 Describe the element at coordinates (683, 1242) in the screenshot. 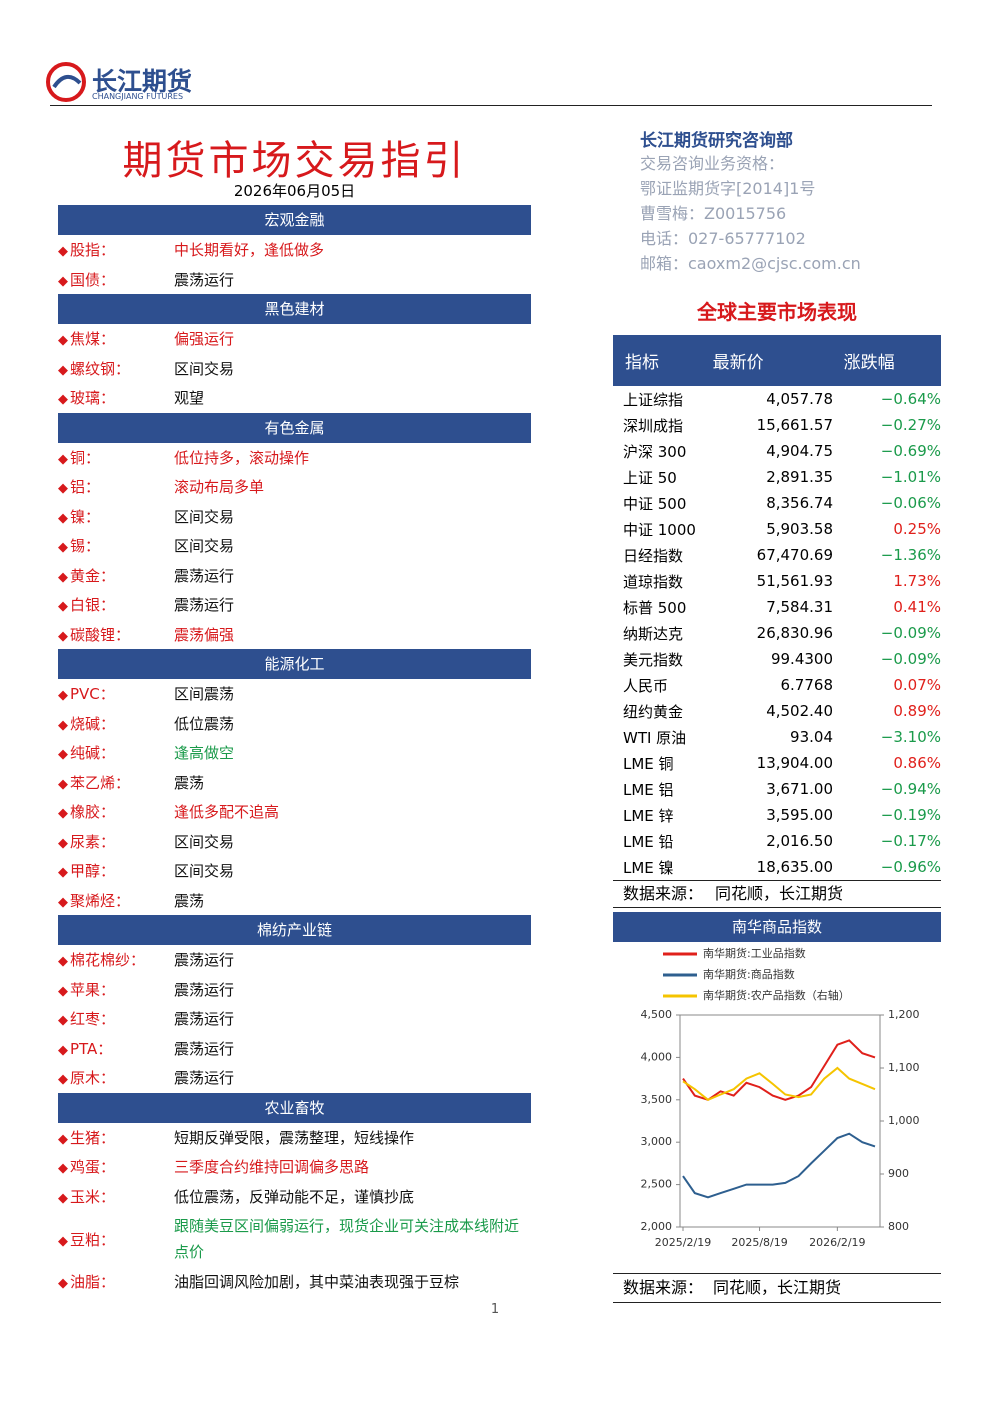

I see `x-tick-label: 2025/2/19` at that location.